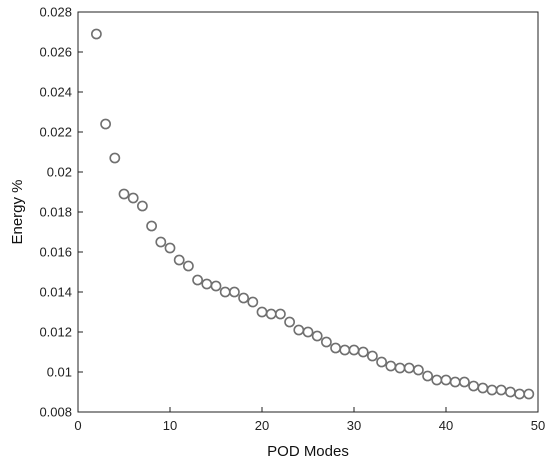 The image size is (550, 463). Describe the element at coordinates (59, 372) in the screenshot. I see `y-tick-label: 0.01` at that location.